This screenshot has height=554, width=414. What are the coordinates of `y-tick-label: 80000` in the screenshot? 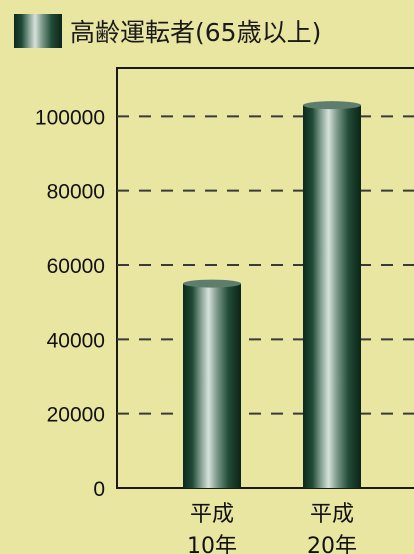 It's located at (76, 192).